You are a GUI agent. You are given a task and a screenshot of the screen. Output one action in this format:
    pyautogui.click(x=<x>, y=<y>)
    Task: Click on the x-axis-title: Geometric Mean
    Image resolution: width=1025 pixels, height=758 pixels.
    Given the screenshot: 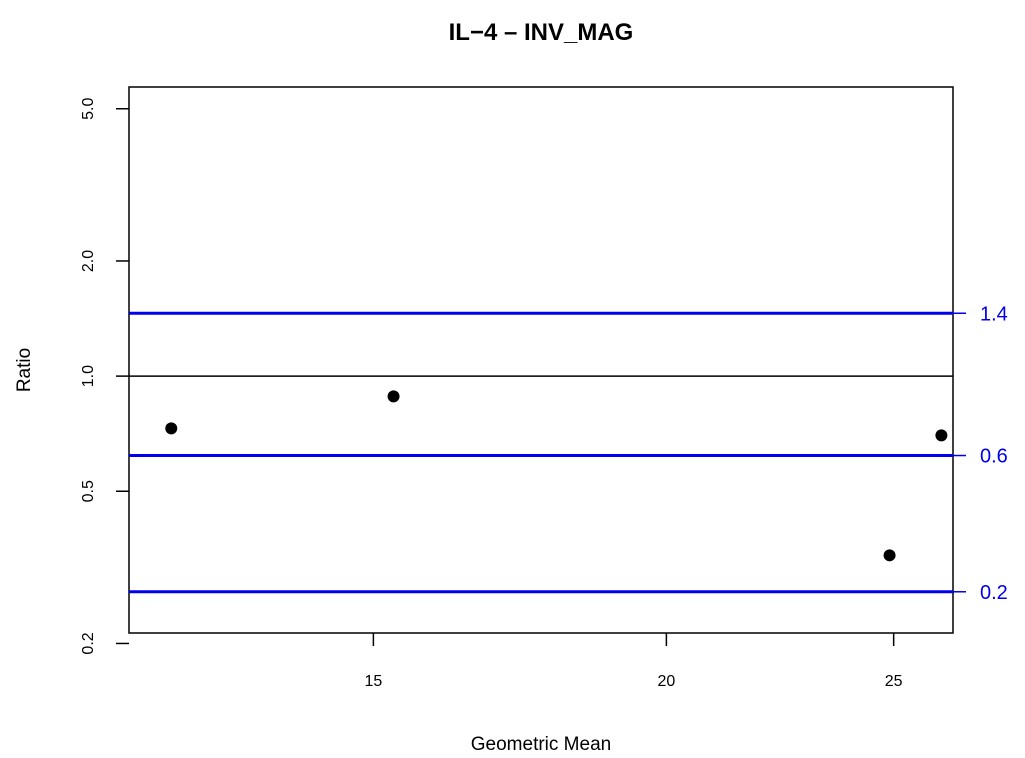 What is the action you would take?
    pyautogui.click(x=541, y=744)
    